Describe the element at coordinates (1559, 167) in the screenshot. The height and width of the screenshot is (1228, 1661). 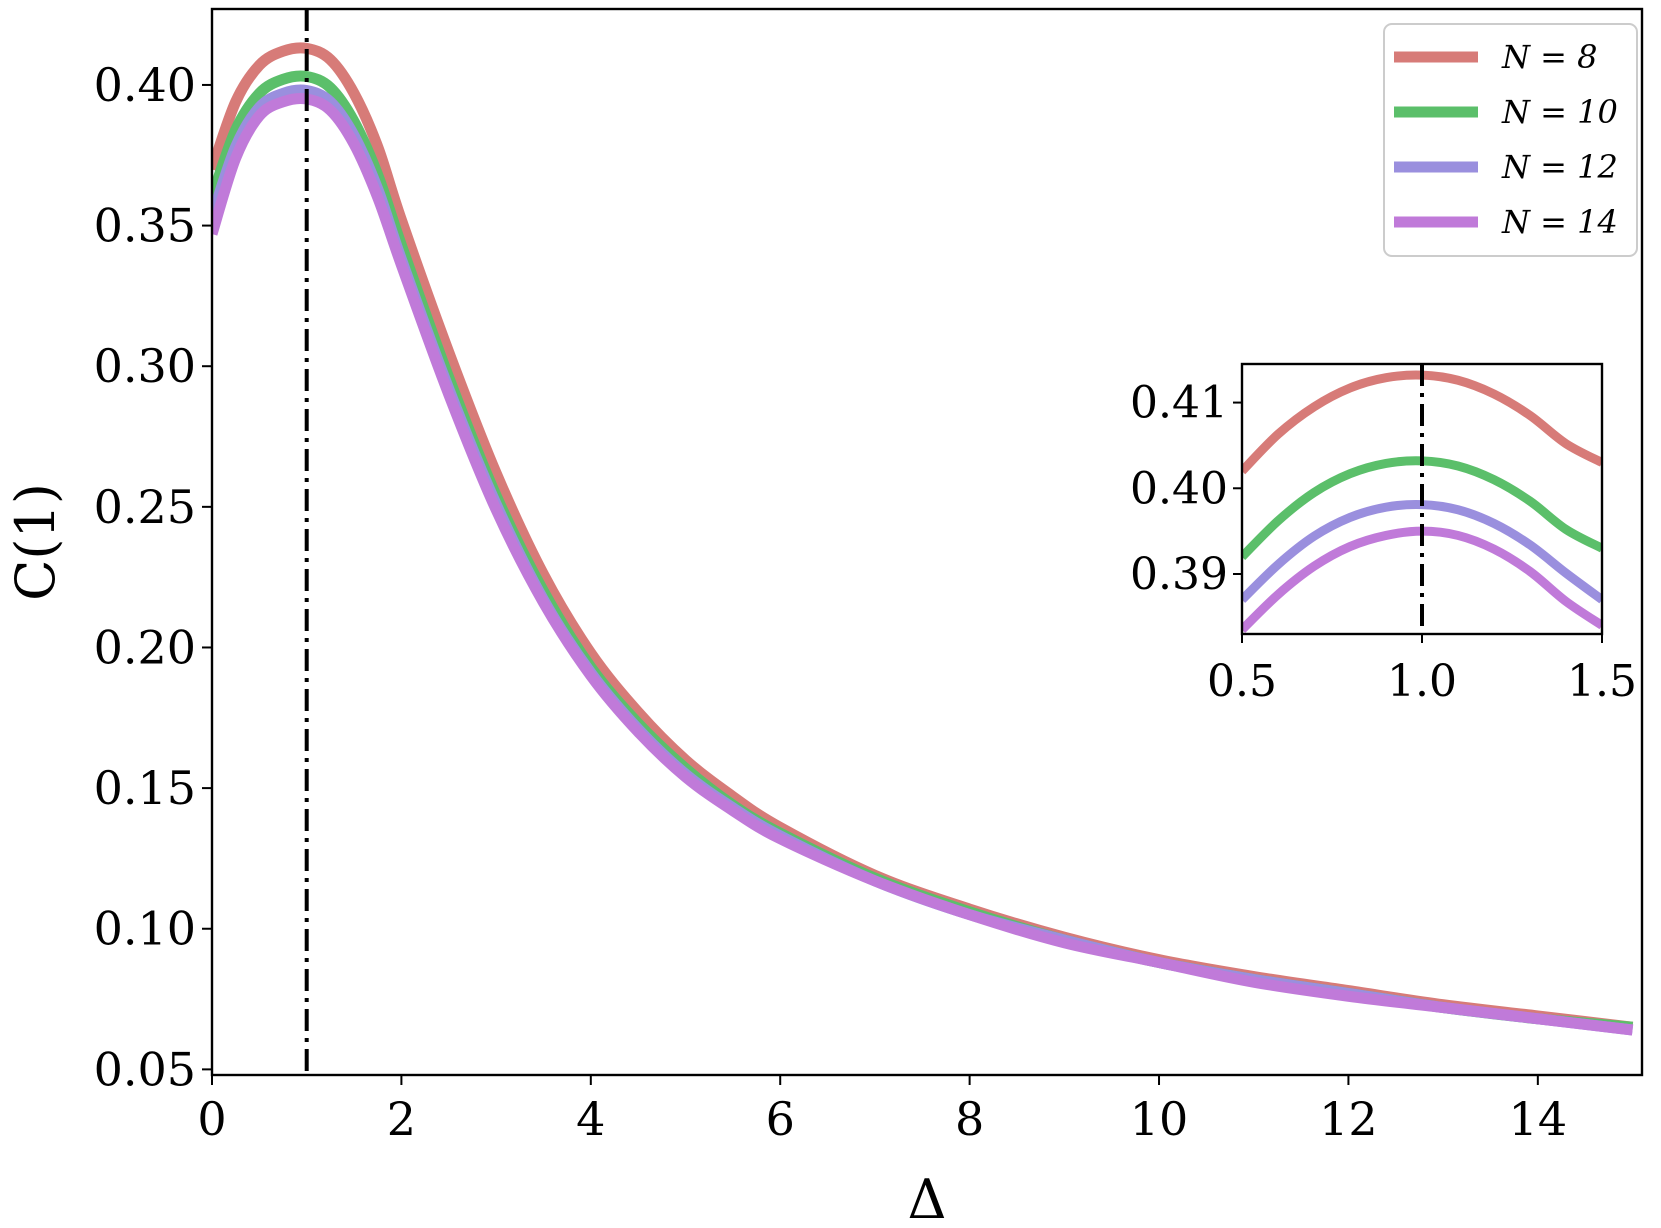
I see `legend-label: N = 12` at that location.